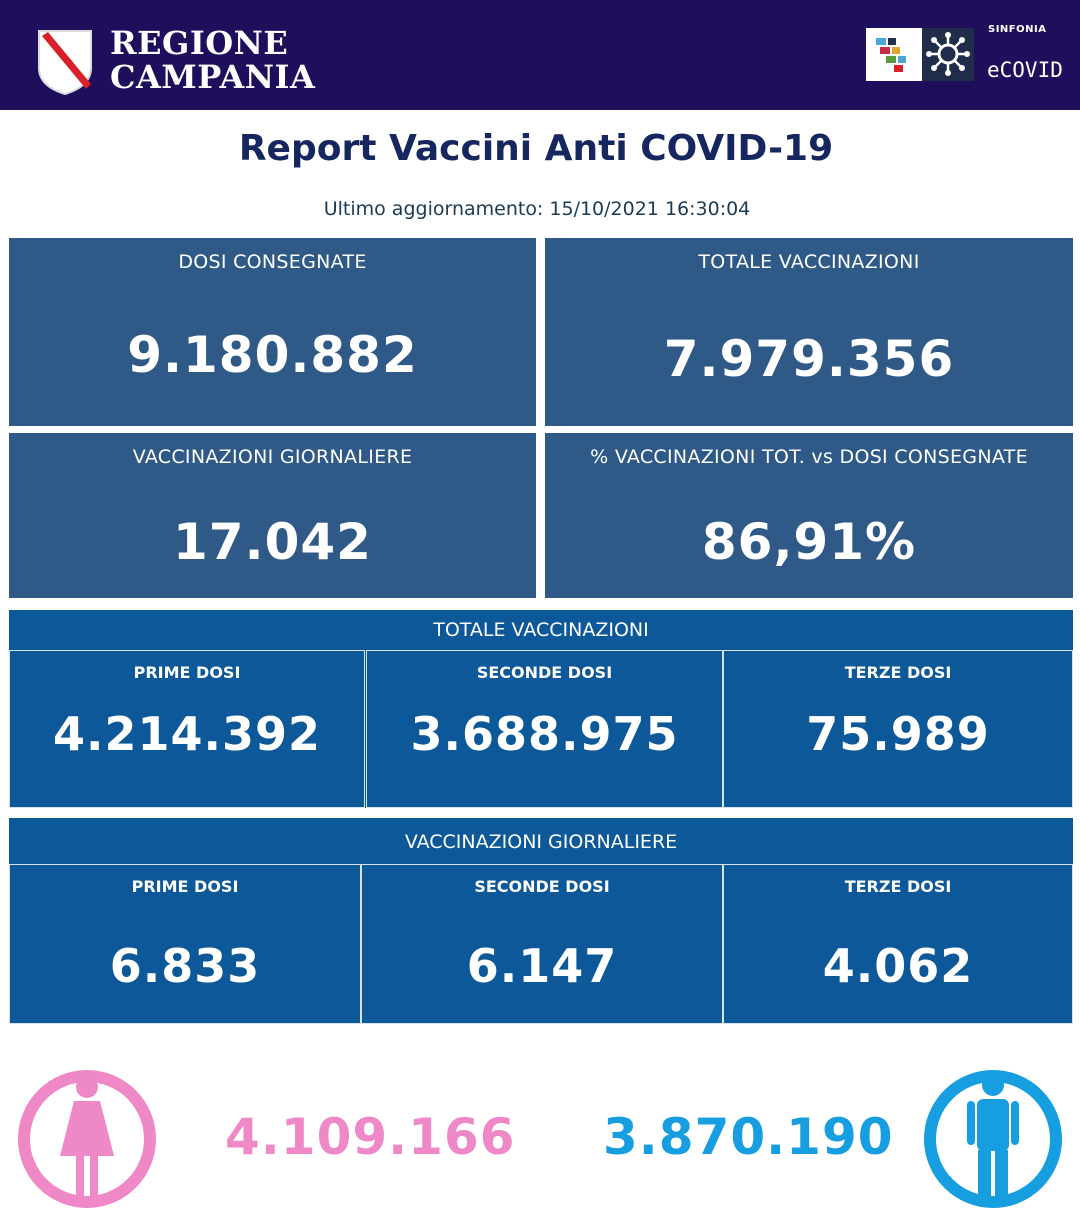 The width and height of the screenshot is (1080, 1215). Describe the element at coordinates (272, 262) in the screenshot. I see `card-label: DOSI CONSEGNATE` at that location.